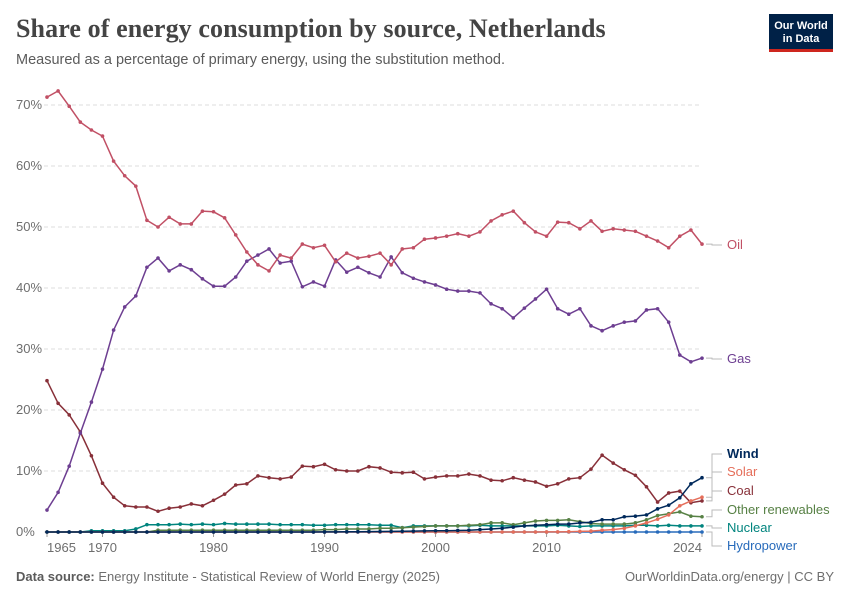 The height and width of the screenshot is (600, 850). Describe the element at coordinates (29, 470) in the screenshot. I see `y-tick-label: 10%` at that location.